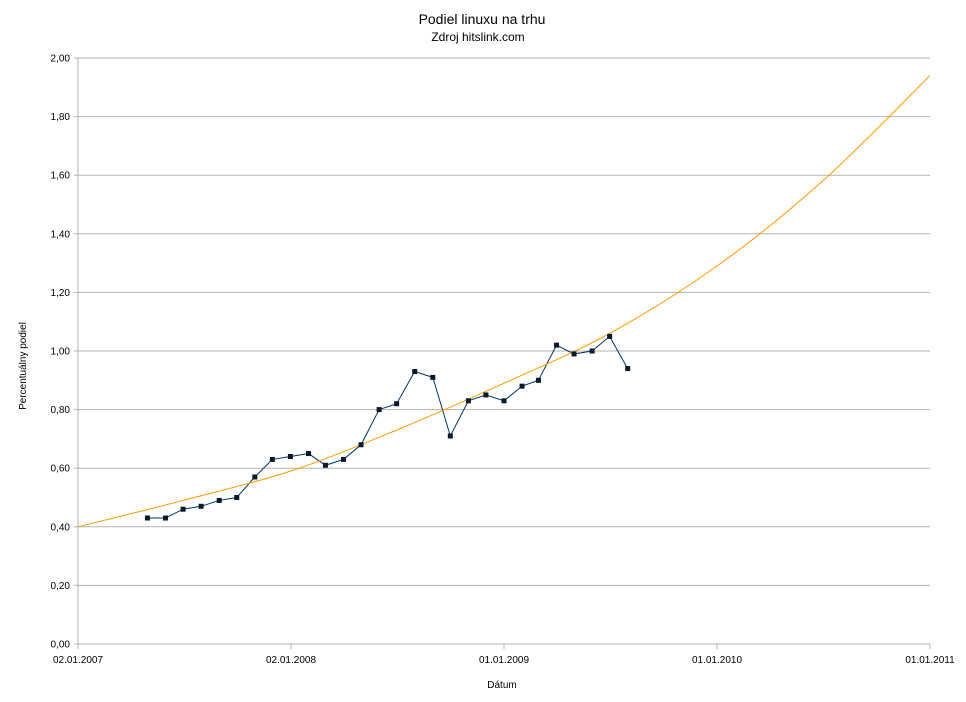  I want to click on y-tick-label: 0,60, so click(61, 469).